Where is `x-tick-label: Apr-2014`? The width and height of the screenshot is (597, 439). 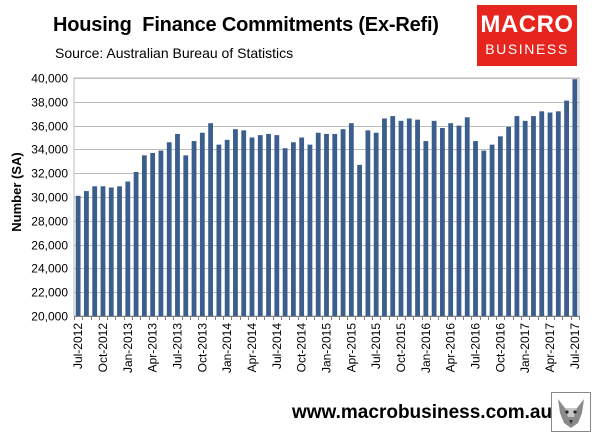
x-tick-label: Apr-2014 is located at coordinates (252, 348).